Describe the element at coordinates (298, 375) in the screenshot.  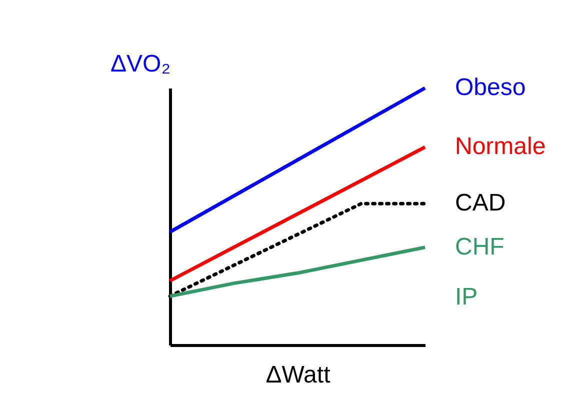
I see `x-axis-title: ΔWatt` at that location.